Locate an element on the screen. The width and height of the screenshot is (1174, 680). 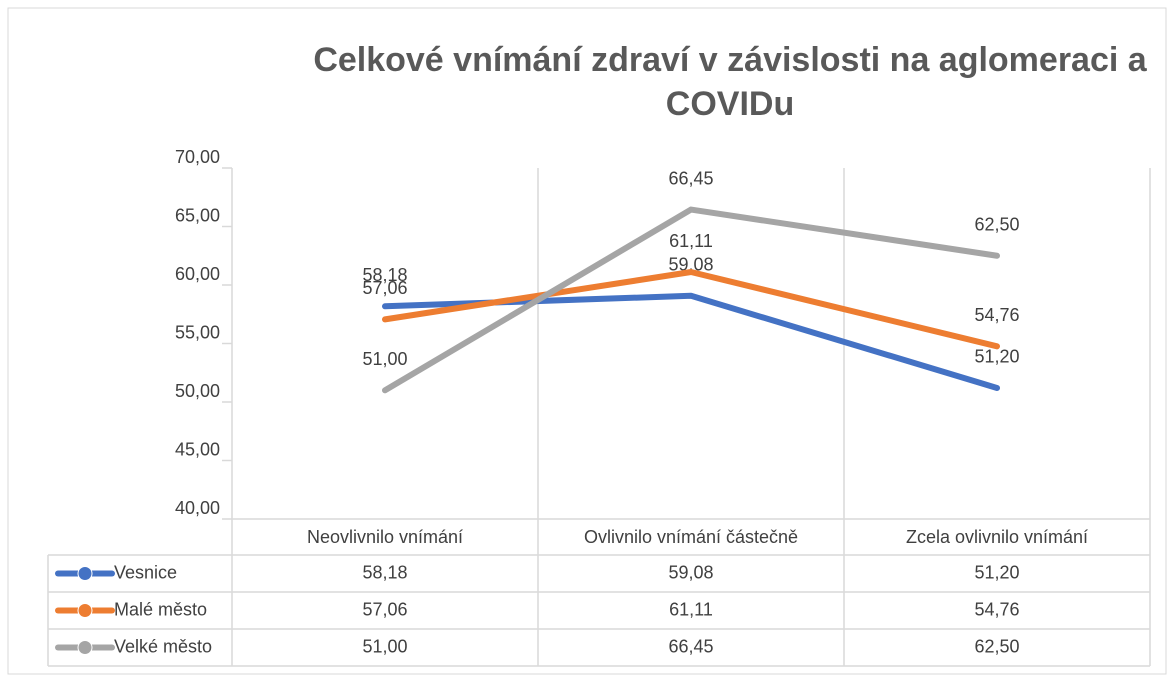
table-cell: 61,11 is located at coordinates (691, 609).